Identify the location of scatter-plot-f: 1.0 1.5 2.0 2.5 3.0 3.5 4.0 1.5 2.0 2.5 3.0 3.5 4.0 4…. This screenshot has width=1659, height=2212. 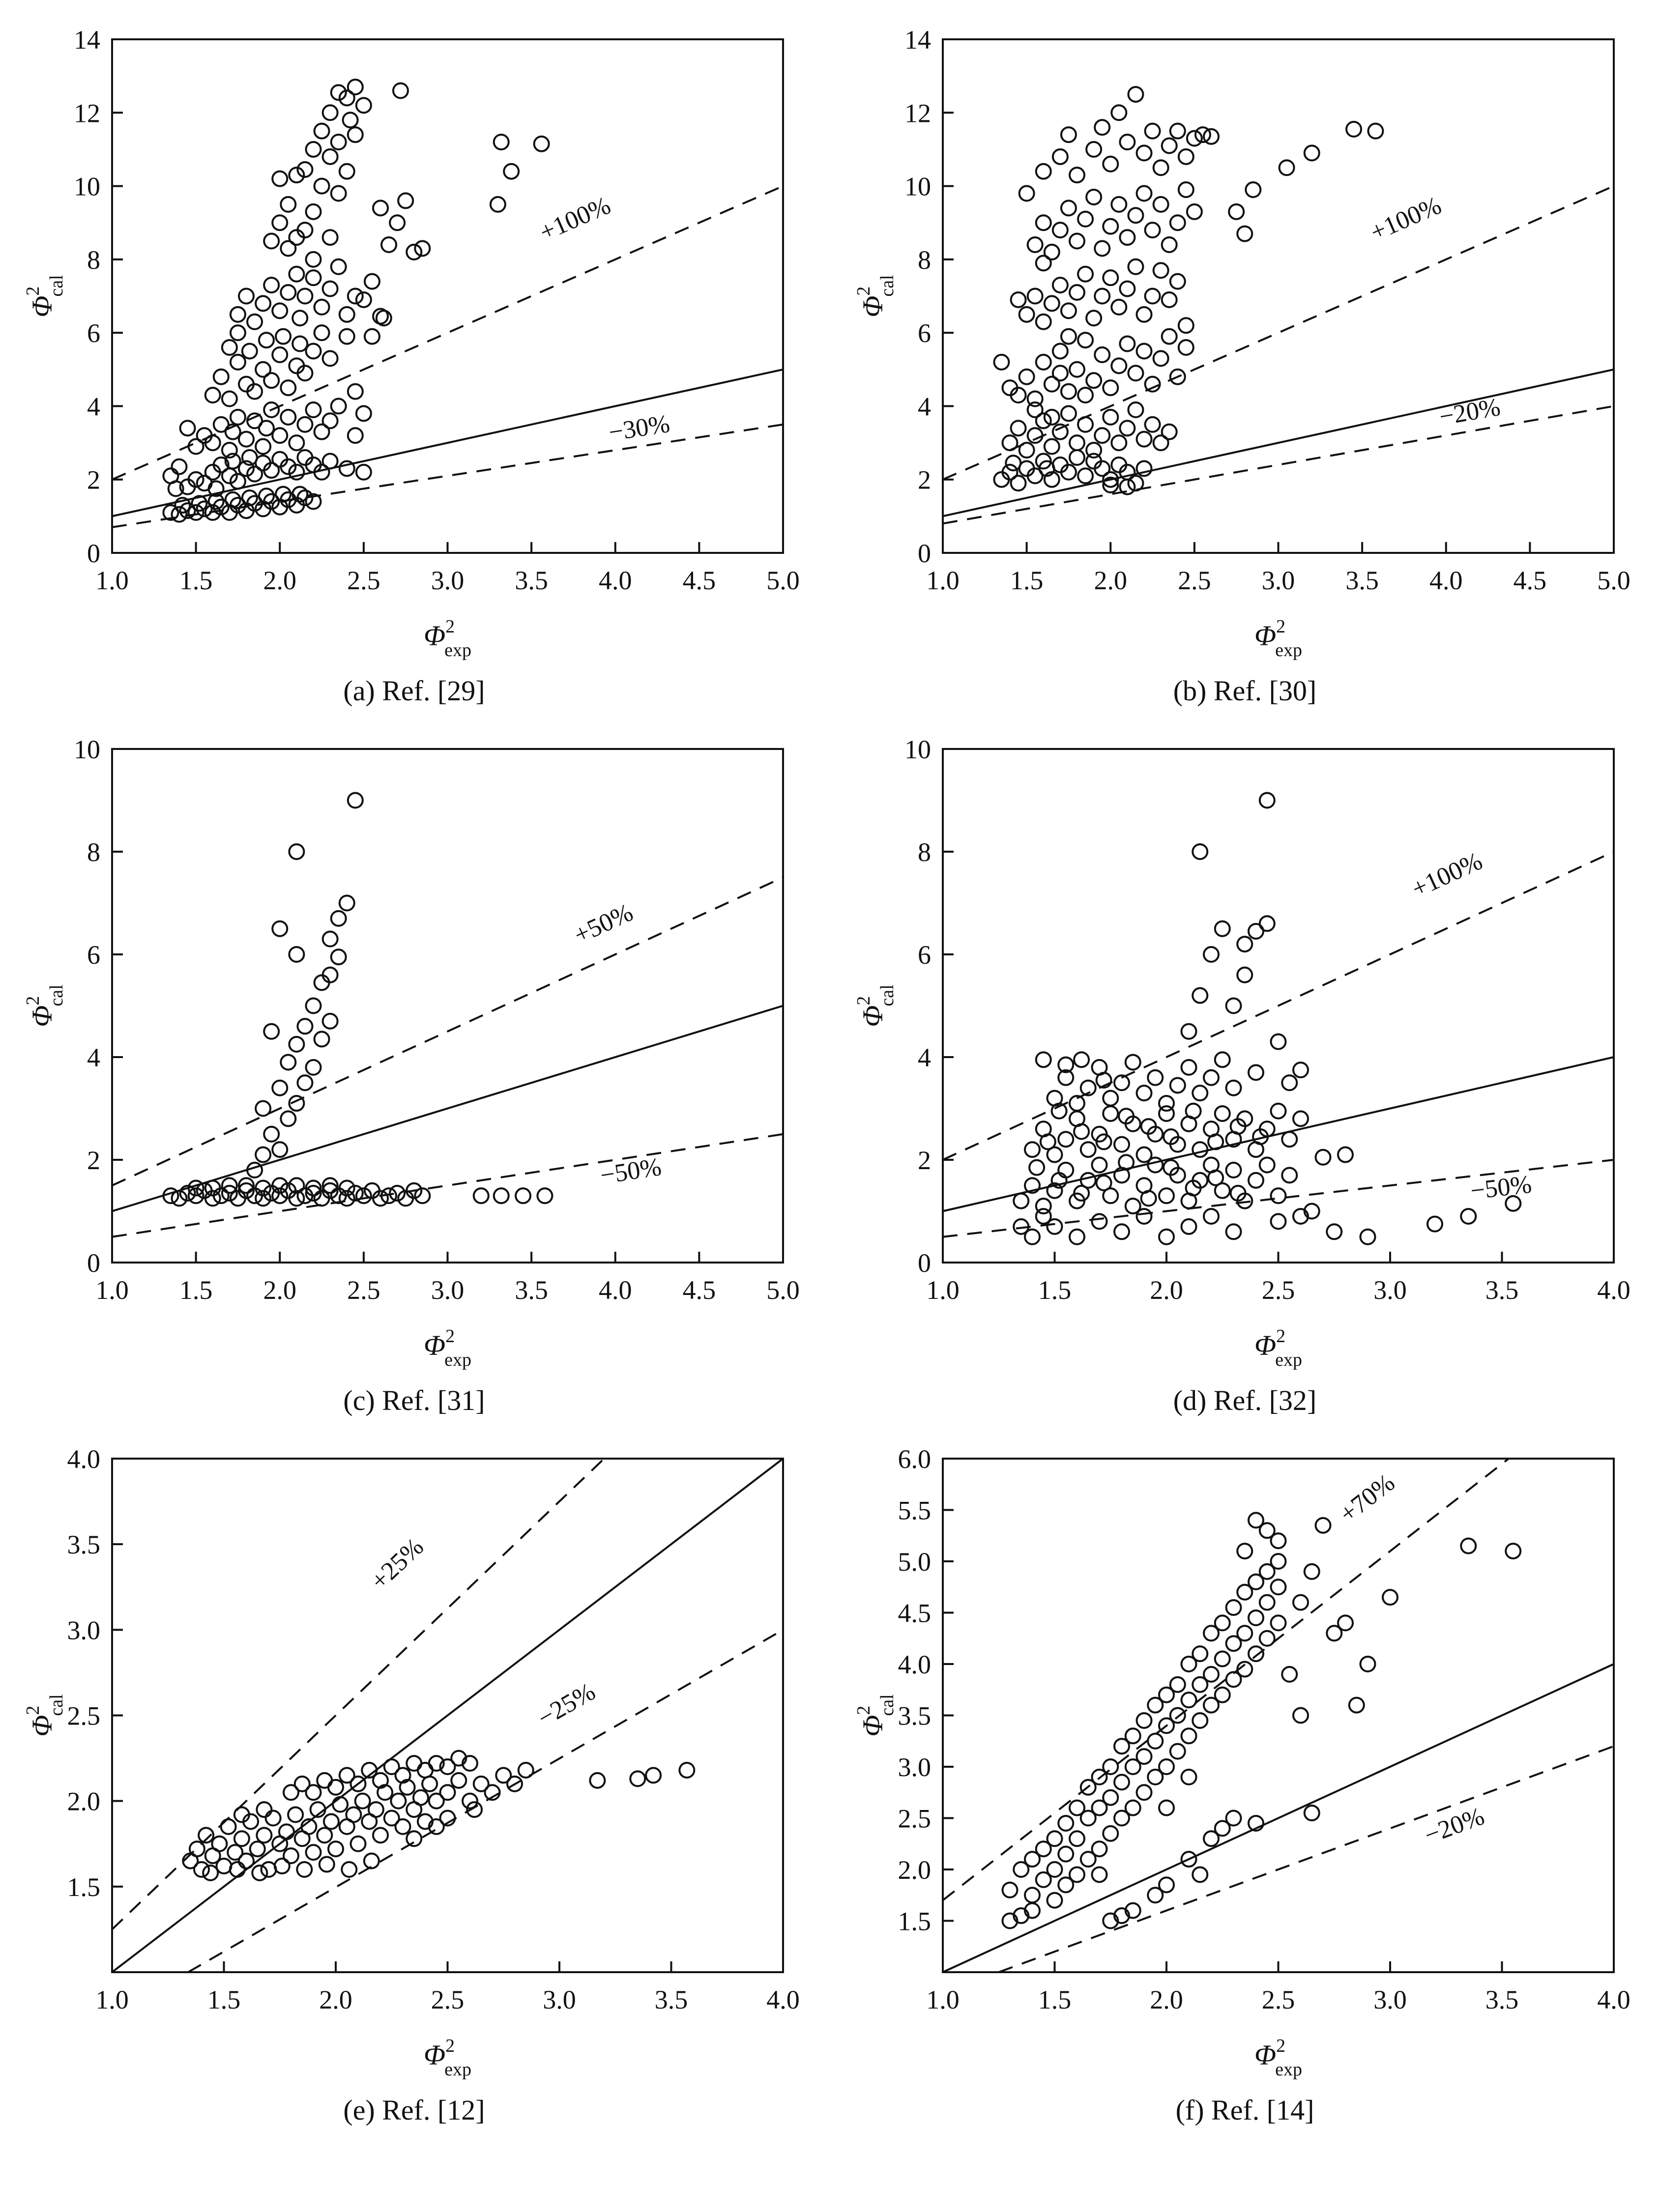
(1242, 1762).